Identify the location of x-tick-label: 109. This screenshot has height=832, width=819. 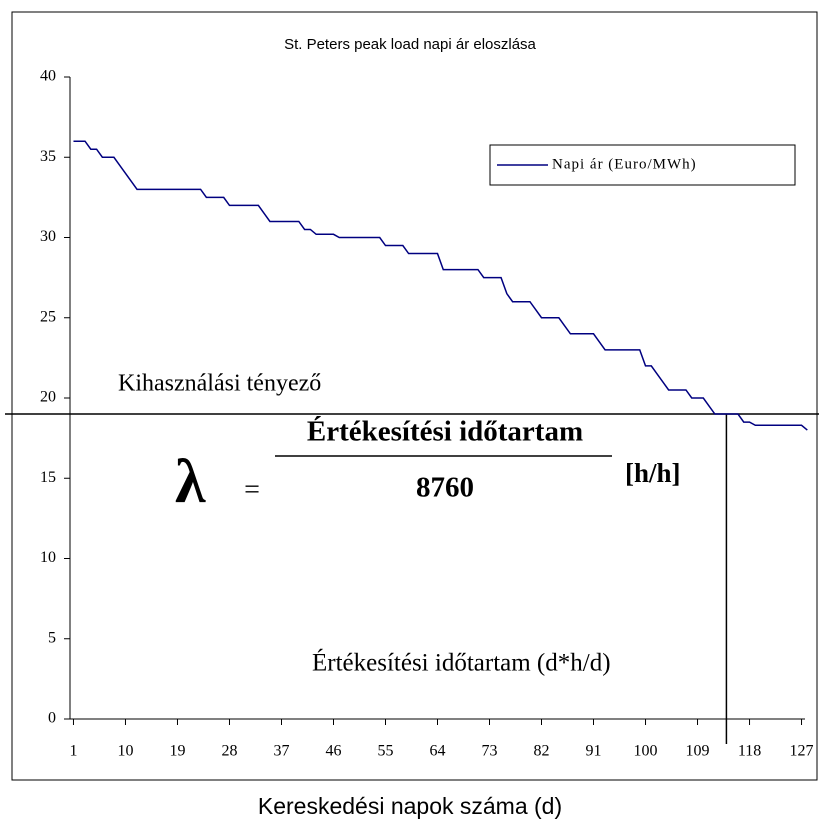
(698, 751).